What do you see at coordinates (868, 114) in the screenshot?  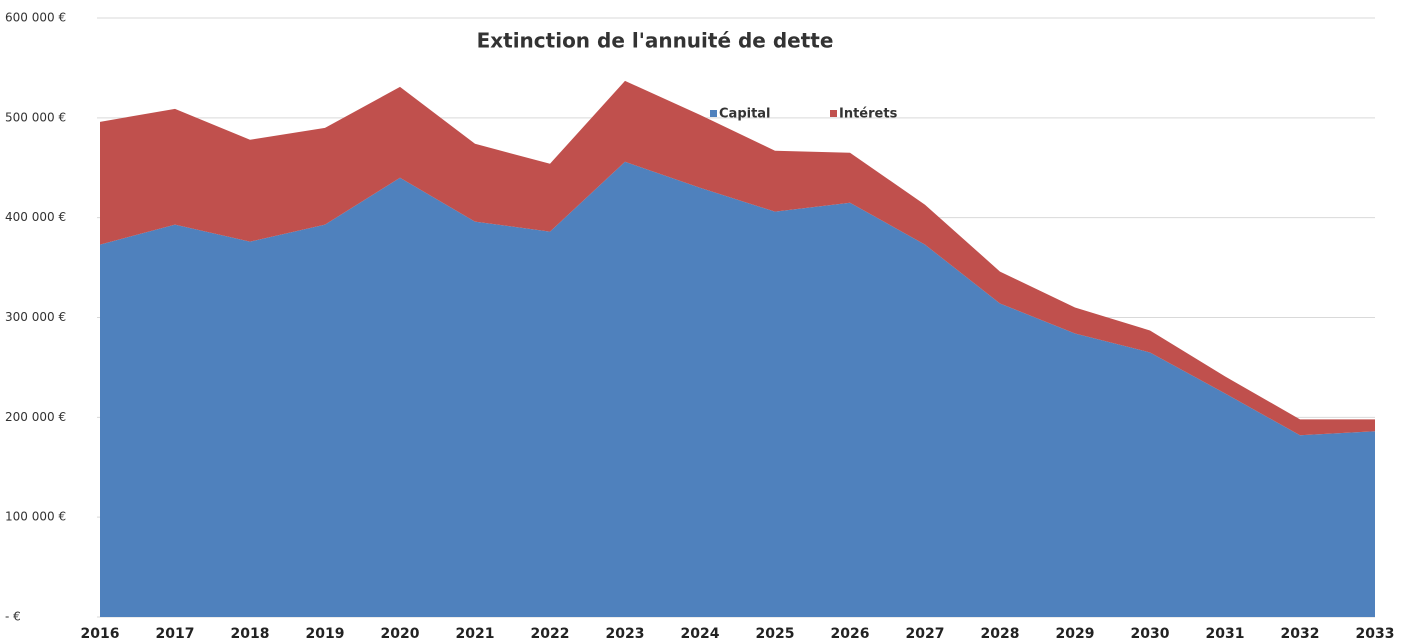 I see `legend-label: Intérets` at bounding box center [868, 114].